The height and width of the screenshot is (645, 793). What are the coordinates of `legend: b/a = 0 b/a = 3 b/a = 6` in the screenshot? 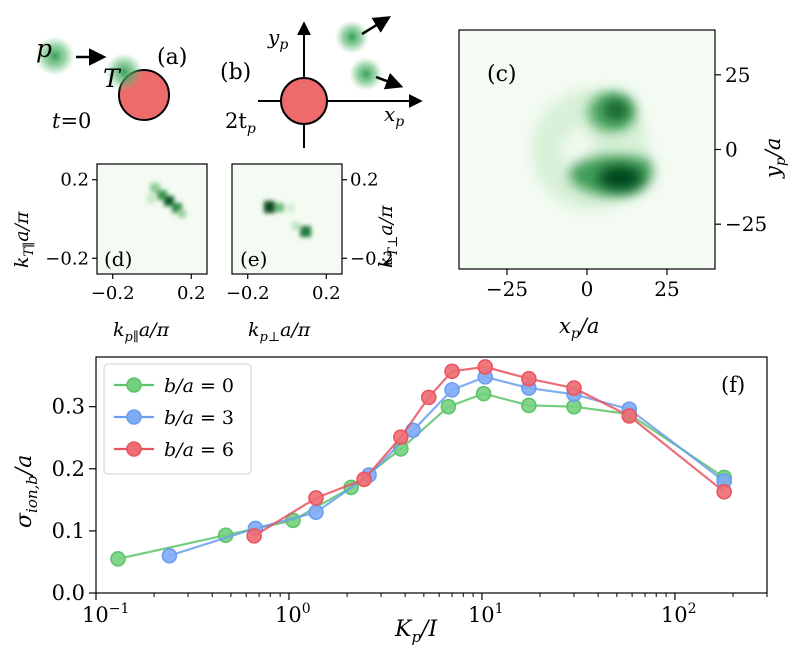 It's located at (177, 419).